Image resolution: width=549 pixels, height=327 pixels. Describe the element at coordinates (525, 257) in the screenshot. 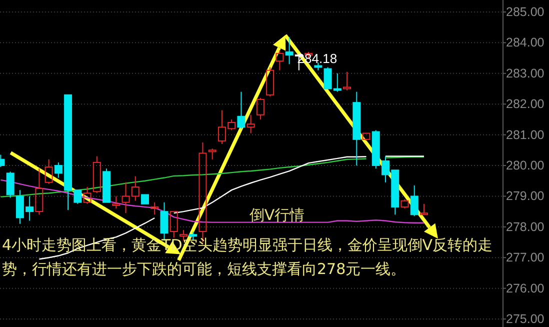

I see `y-tick-label: 277.00` at that location.